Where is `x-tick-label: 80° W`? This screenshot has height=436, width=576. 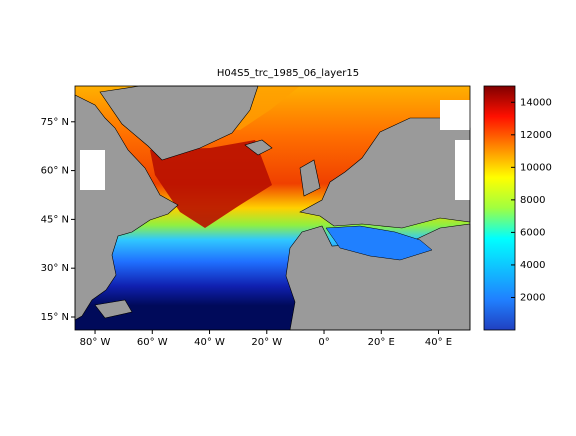 x-tick-label: 80° W is located at coordinates (95, 342).